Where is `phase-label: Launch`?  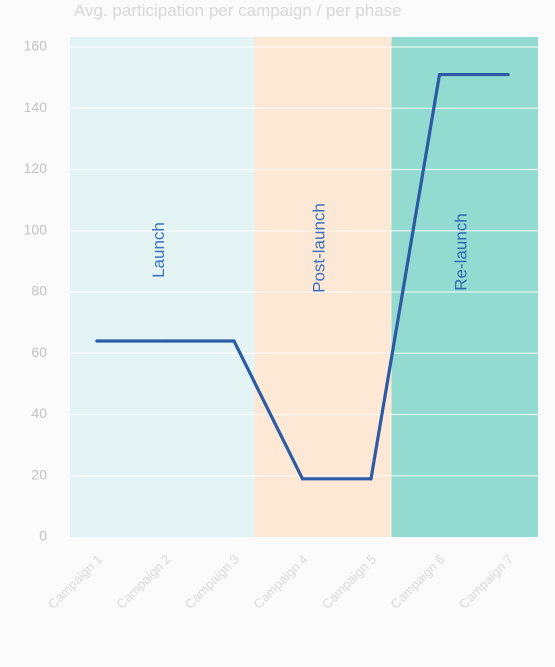
phase-label: Launch is located at coordinates (158, 250).